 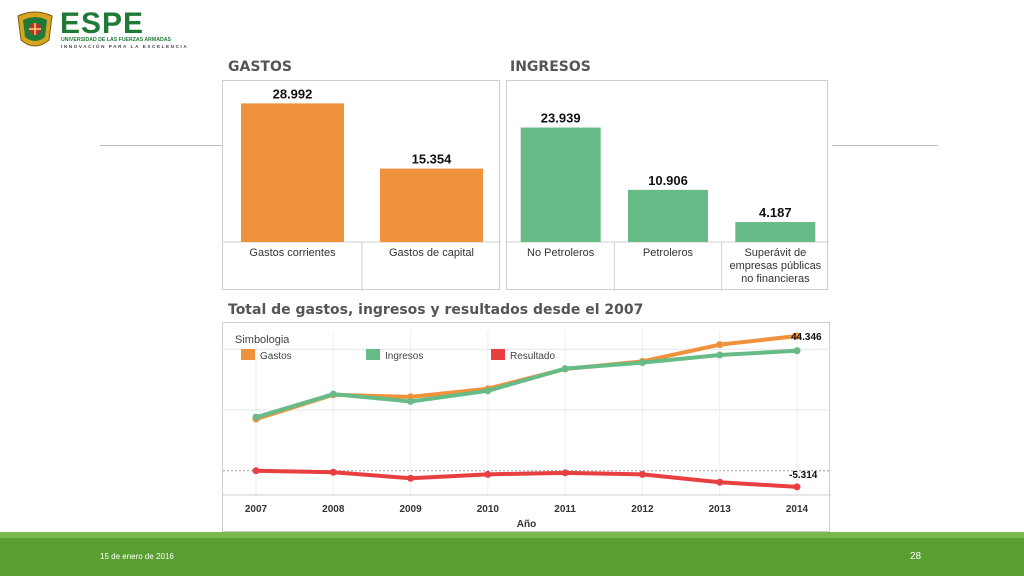 What do you see at coordinates (916, 556) in the screenshot?
I see `page-number: 28` at bounding box center [916, 556].